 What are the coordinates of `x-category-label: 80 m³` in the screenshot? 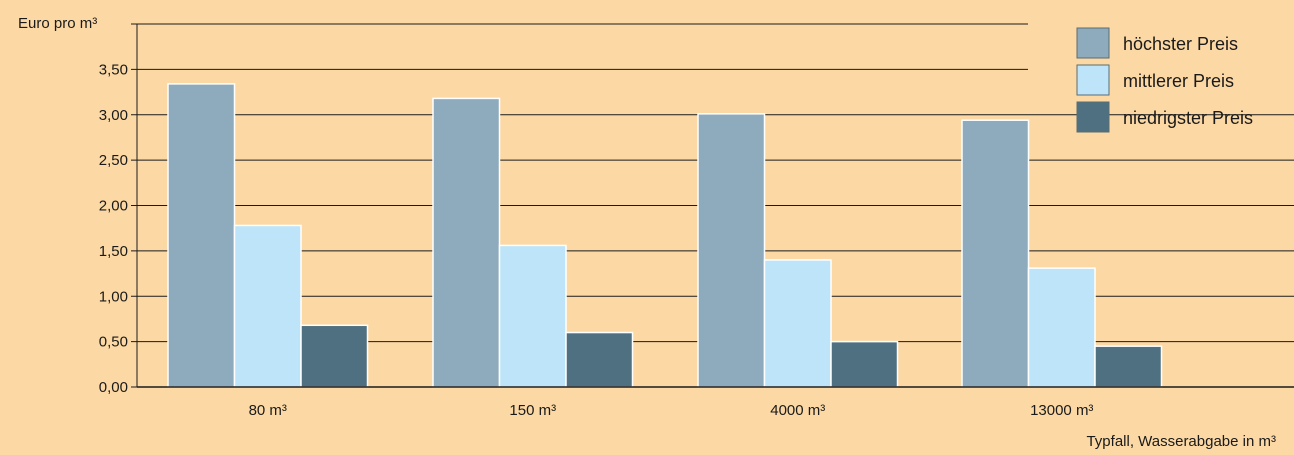 It's located at (268, 410).